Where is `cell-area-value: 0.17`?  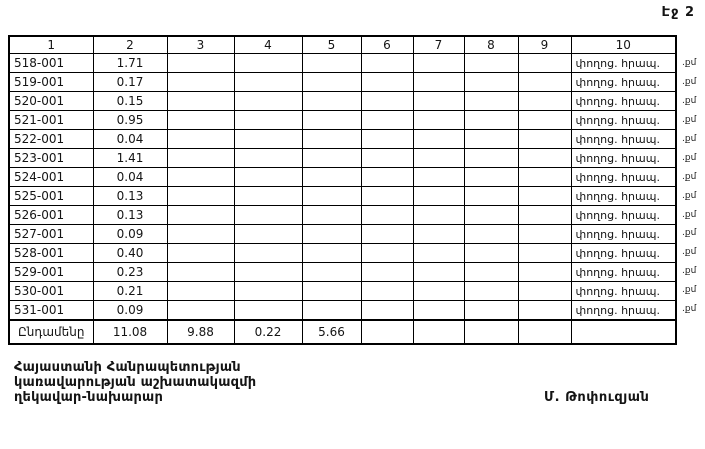
cell-area-value: 0.17 is located at coordinates (130, 82).